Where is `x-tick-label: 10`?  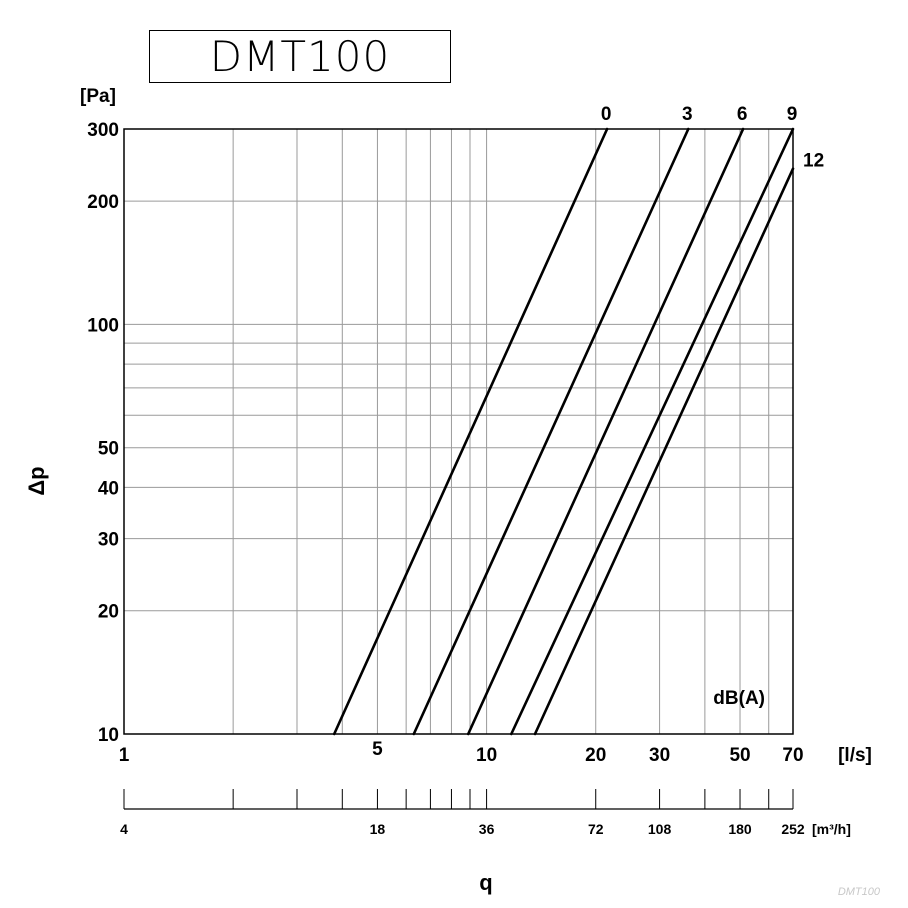 x-tick-label: 10 is located at coordinates (486, 755).